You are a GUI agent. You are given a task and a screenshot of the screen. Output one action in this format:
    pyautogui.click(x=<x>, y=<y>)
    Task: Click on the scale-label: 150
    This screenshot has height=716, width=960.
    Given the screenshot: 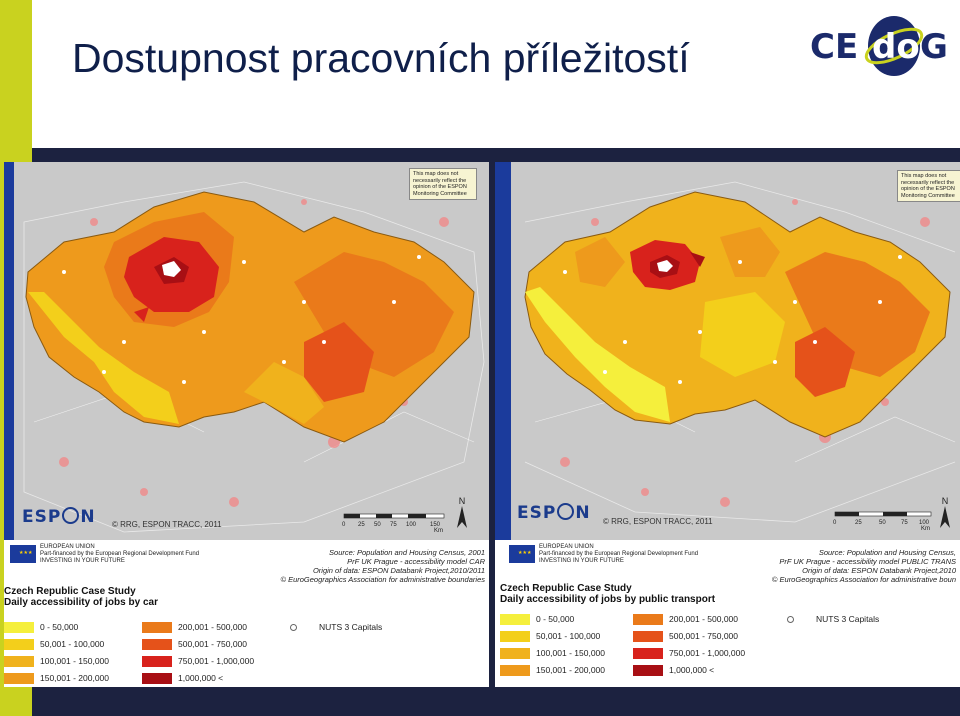 What is the action you would take?
    pyautogui.click(x=435, y=525)
    